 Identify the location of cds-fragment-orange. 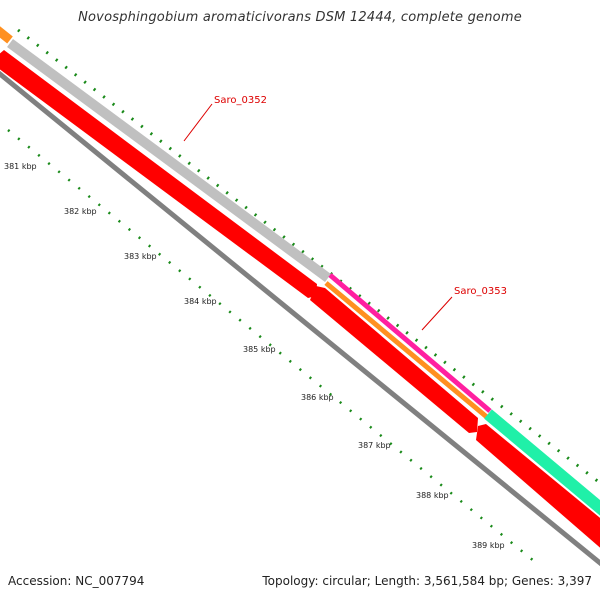
(6, 35).